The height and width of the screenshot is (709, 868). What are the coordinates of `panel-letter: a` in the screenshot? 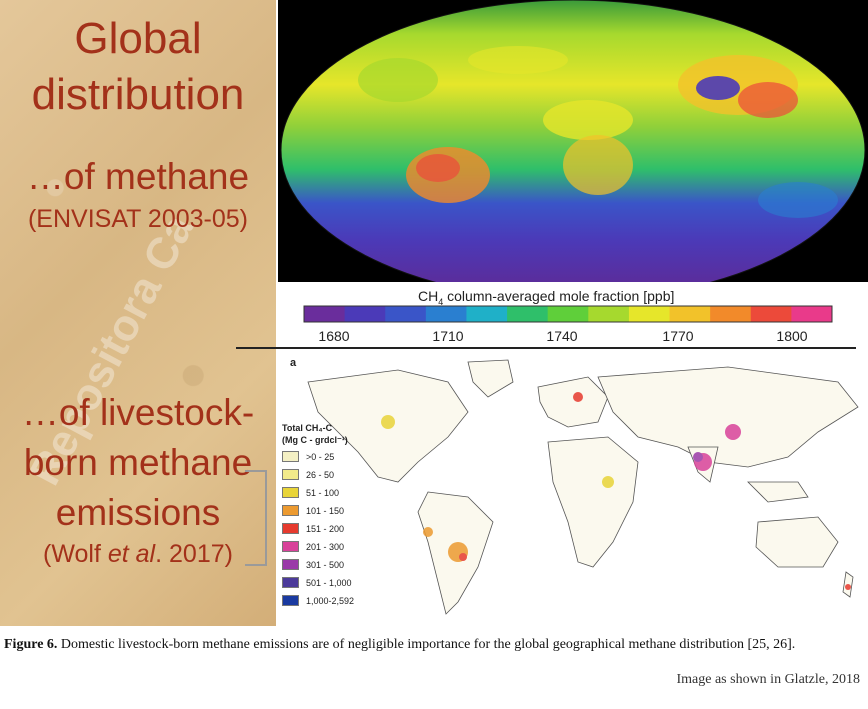 It's located at (293, 363).